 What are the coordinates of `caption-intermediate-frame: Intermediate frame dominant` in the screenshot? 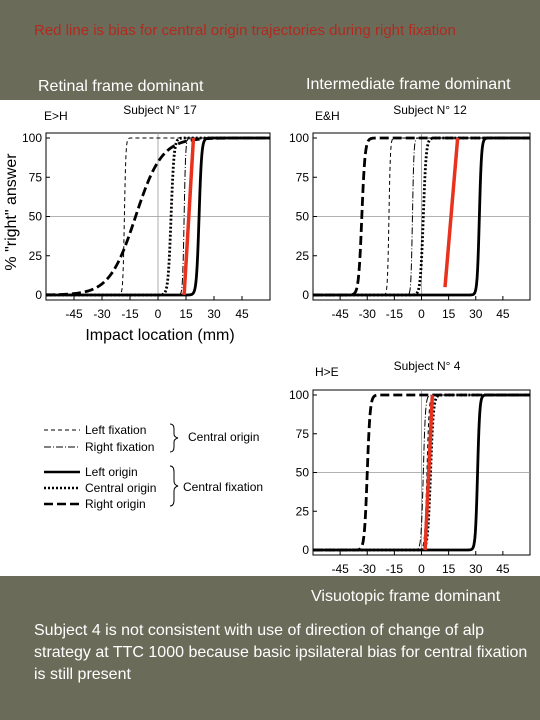 It's located at (408, 84).